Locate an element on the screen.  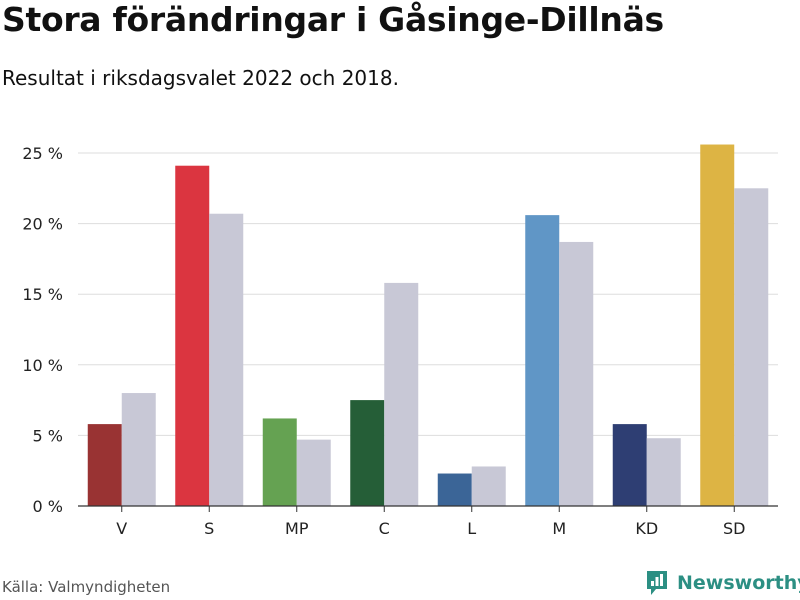
x-tick-label: L is located at coordinates (471, 528).